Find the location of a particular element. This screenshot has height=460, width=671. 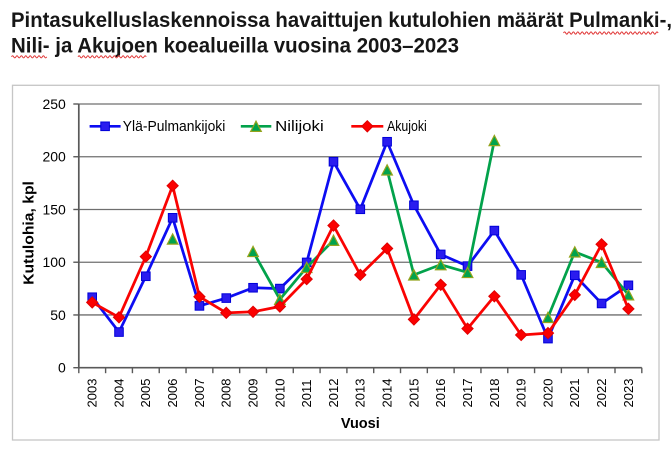

svg-text: 200 is located at coordinates (54, 157).